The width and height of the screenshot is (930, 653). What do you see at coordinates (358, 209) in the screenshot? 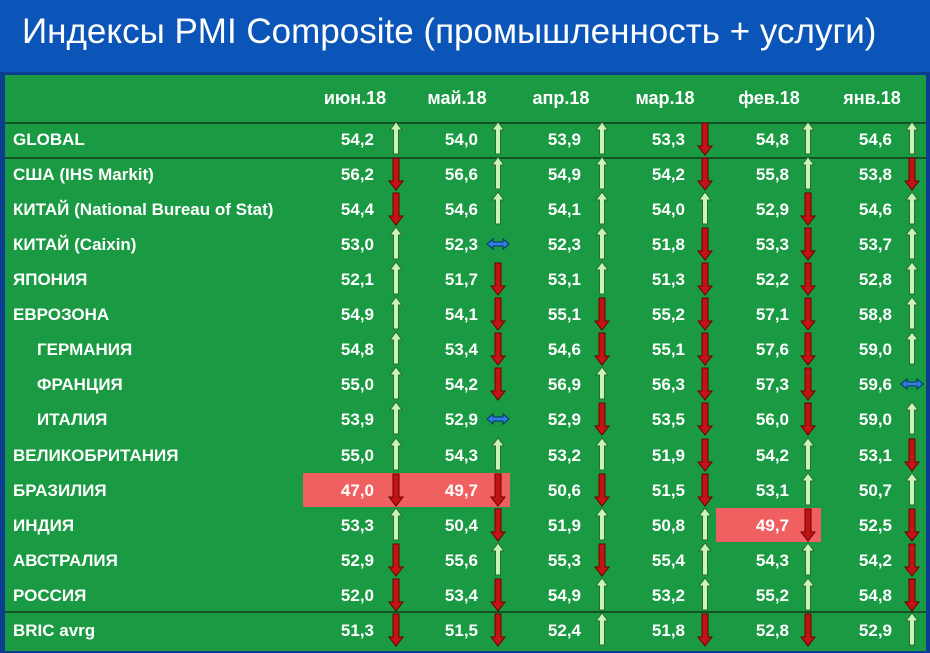
I see `cell-value: 54,4` at bounding box center [358, 209].